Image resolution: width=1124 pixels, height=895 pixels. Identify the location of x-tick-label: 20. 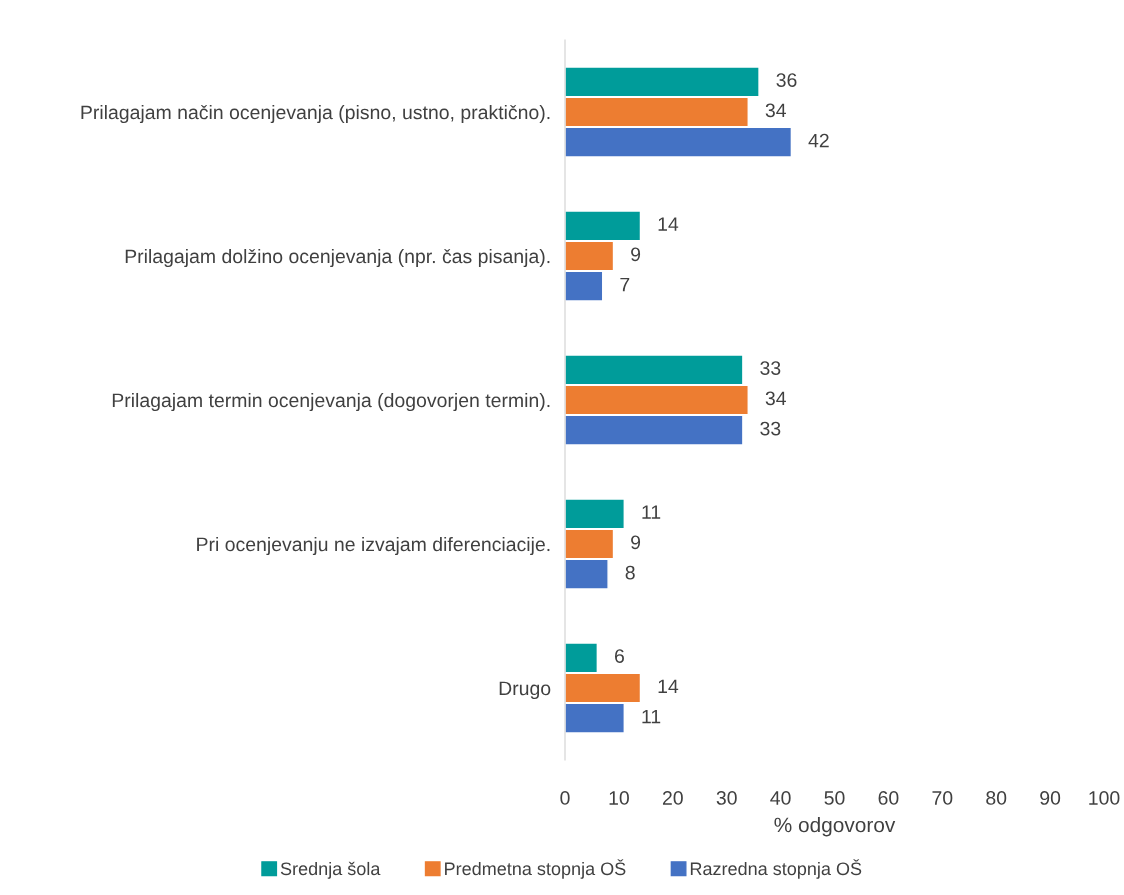
(672, 798).